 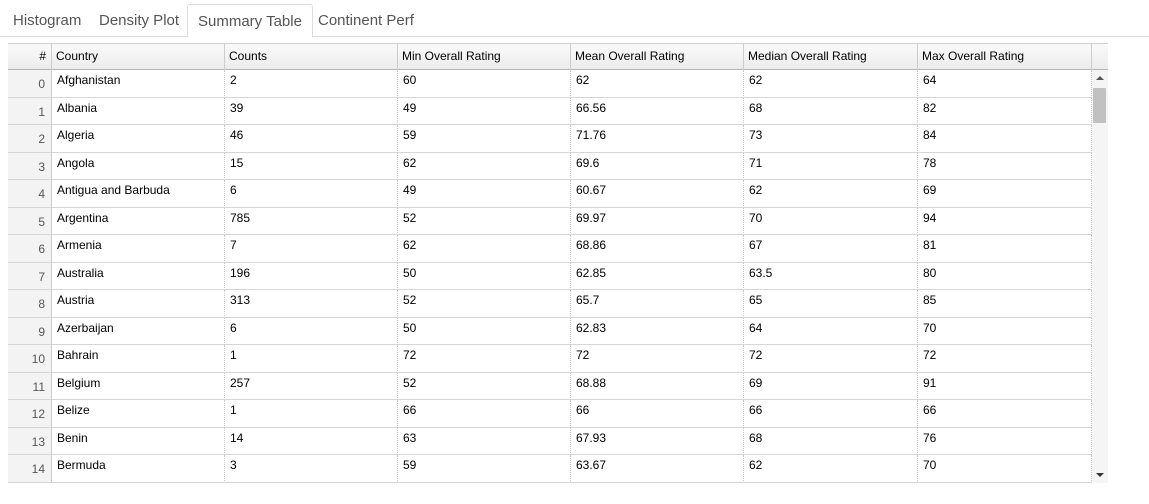 What do you see at coordinates (1005, 166) in the screenshot?
I see `cell-max-rating: 78` at bounding box center [1005, 166].